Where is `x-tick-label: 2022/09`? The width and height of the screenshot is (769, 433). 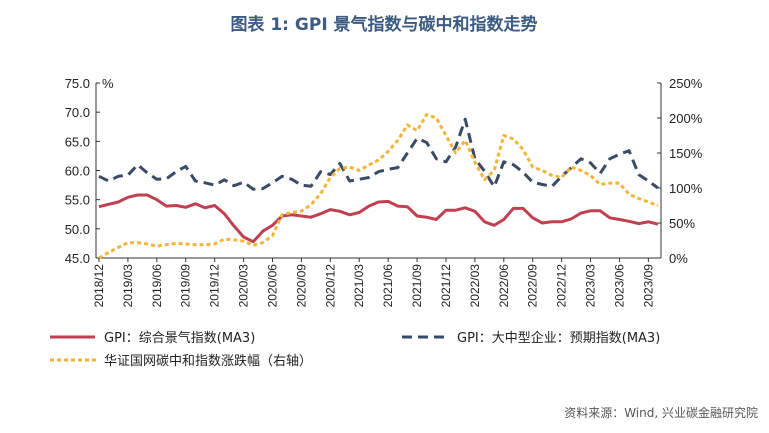 x-tick-label: 2022/09 is located at coordinates (533, 286).